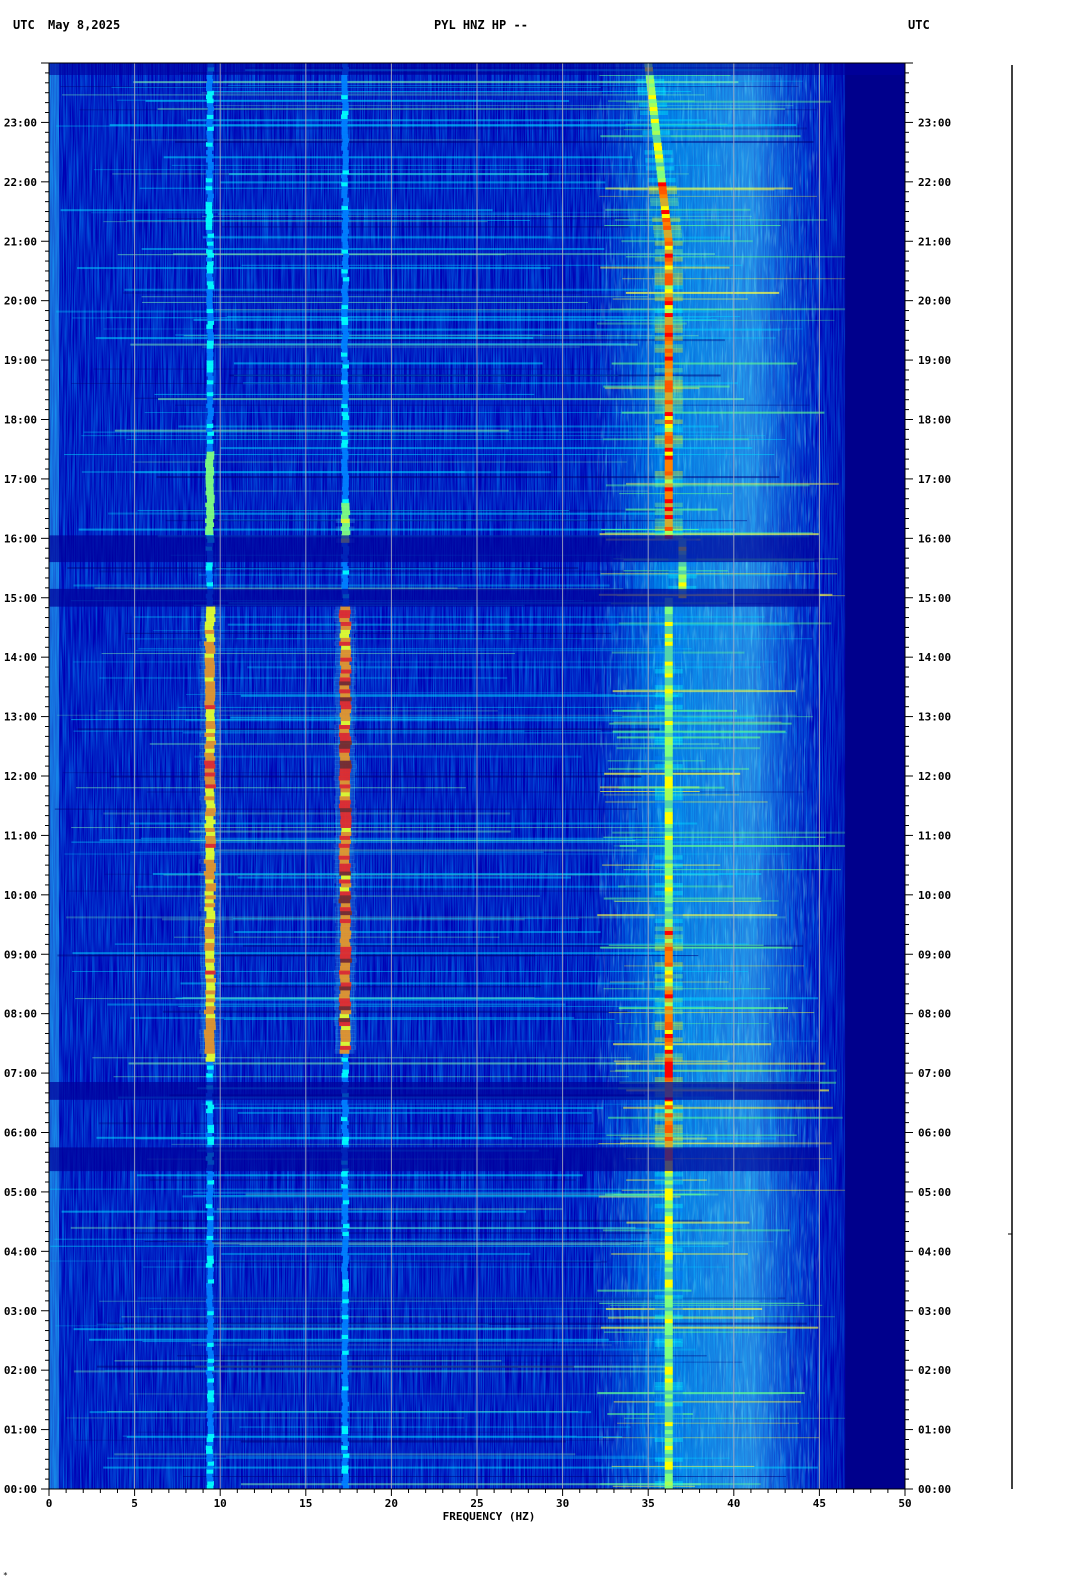  What do you see at coordinates (934, 241) in the screenshot?
I see `y-tick-label-right: 21:00` at bounding box center [934, 241].